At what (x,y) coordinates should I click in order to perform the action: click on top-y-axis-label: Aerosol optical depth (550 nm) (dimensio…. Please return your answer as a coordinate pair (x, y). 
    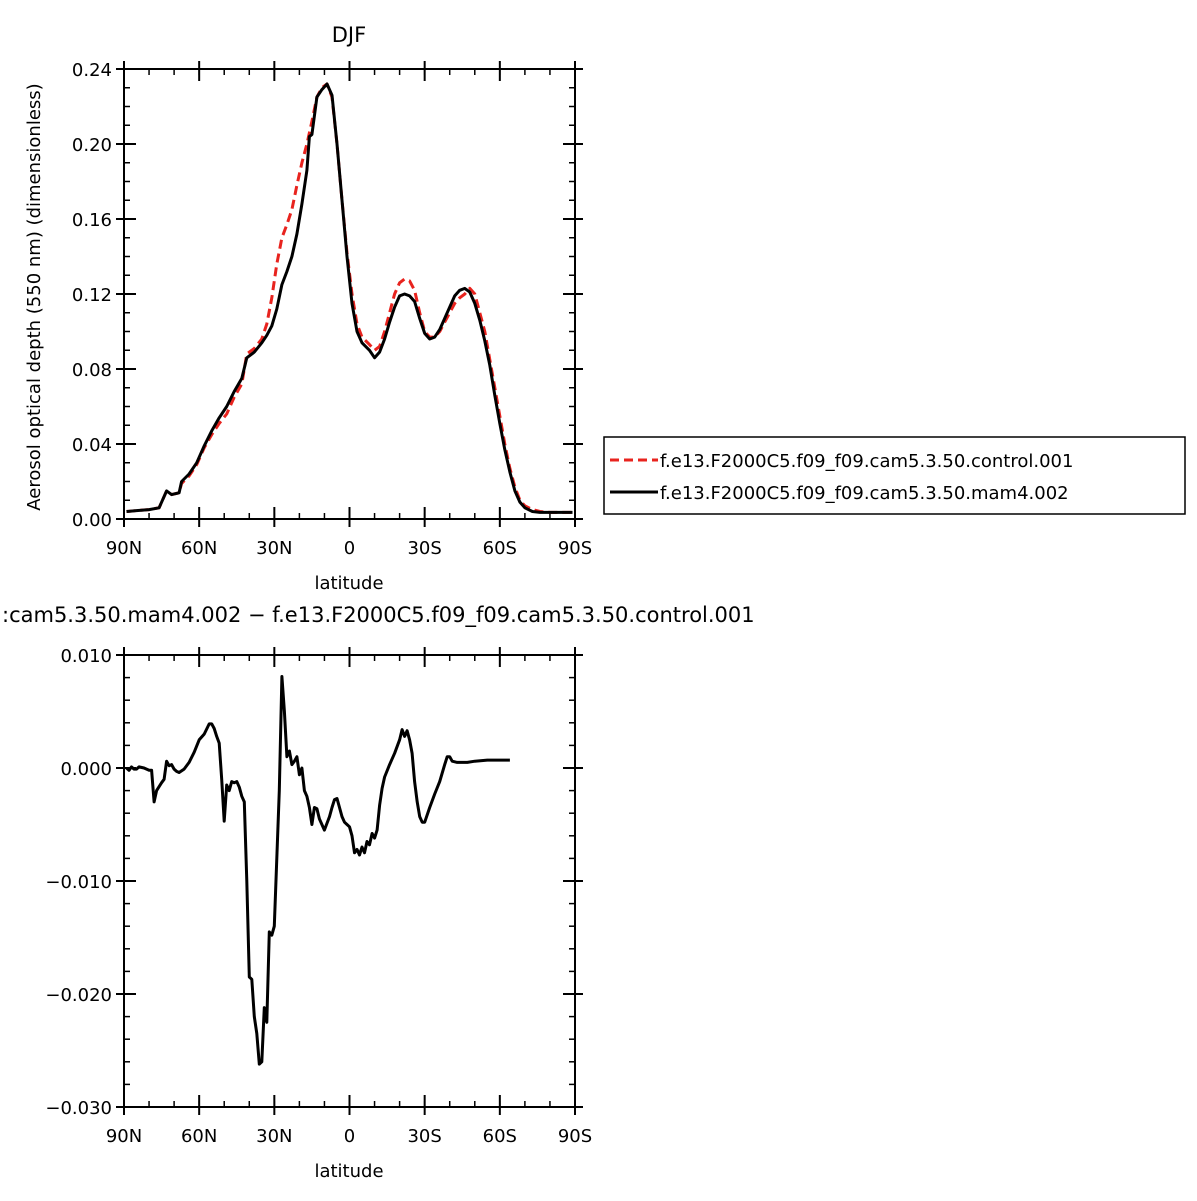
    Looking at the image, I should click on (34, 296).